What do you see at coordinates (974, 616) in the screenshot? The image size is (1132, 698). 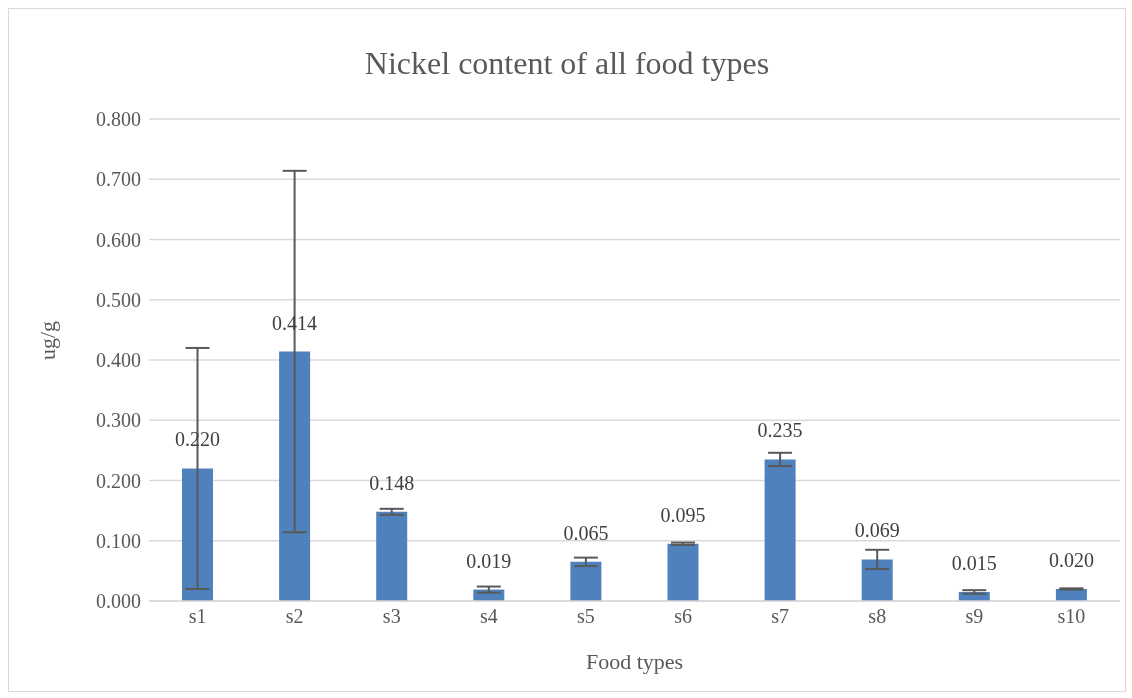 I see `x-tick-label: s9` at bounding box center [974, 616].